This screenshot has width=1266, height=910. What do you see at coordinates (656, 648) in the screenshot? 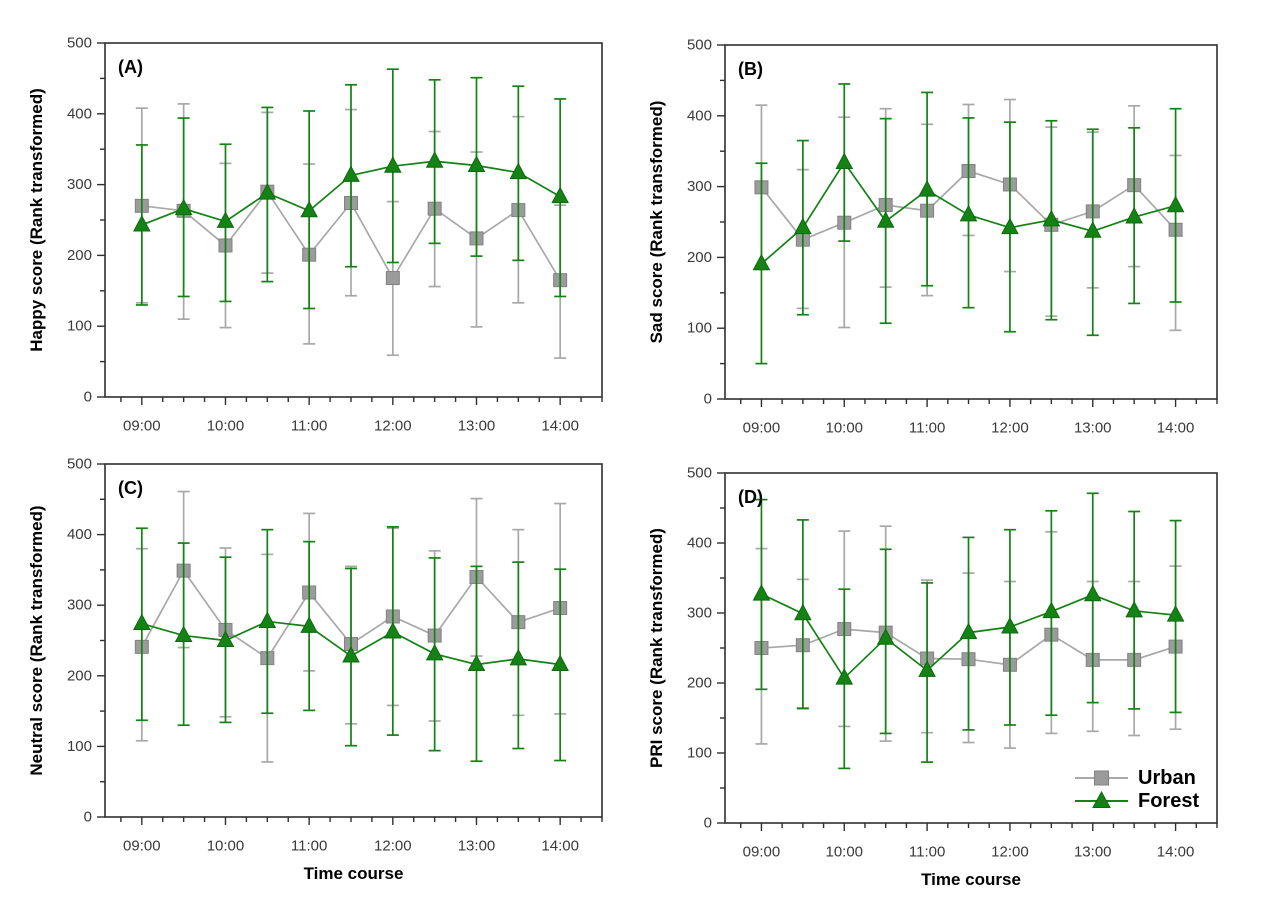
I see `y-axis-title: PRI score (Rank transformed)` at bounding box center [656, 648].